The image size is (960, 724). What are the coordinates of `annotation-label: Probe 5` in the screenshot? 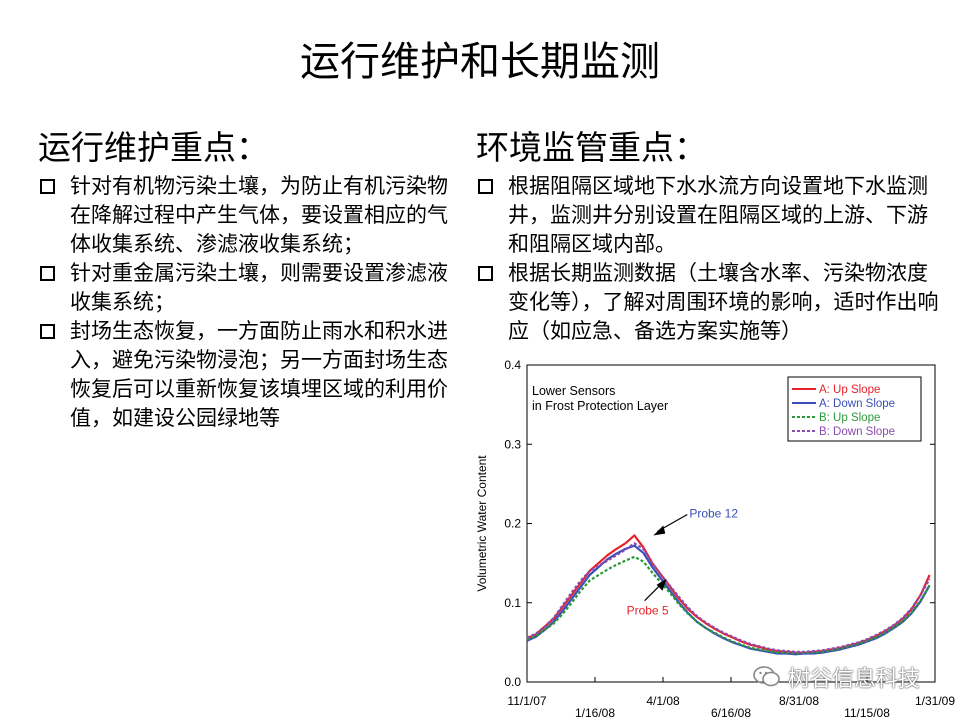 It's located at (648, 611).